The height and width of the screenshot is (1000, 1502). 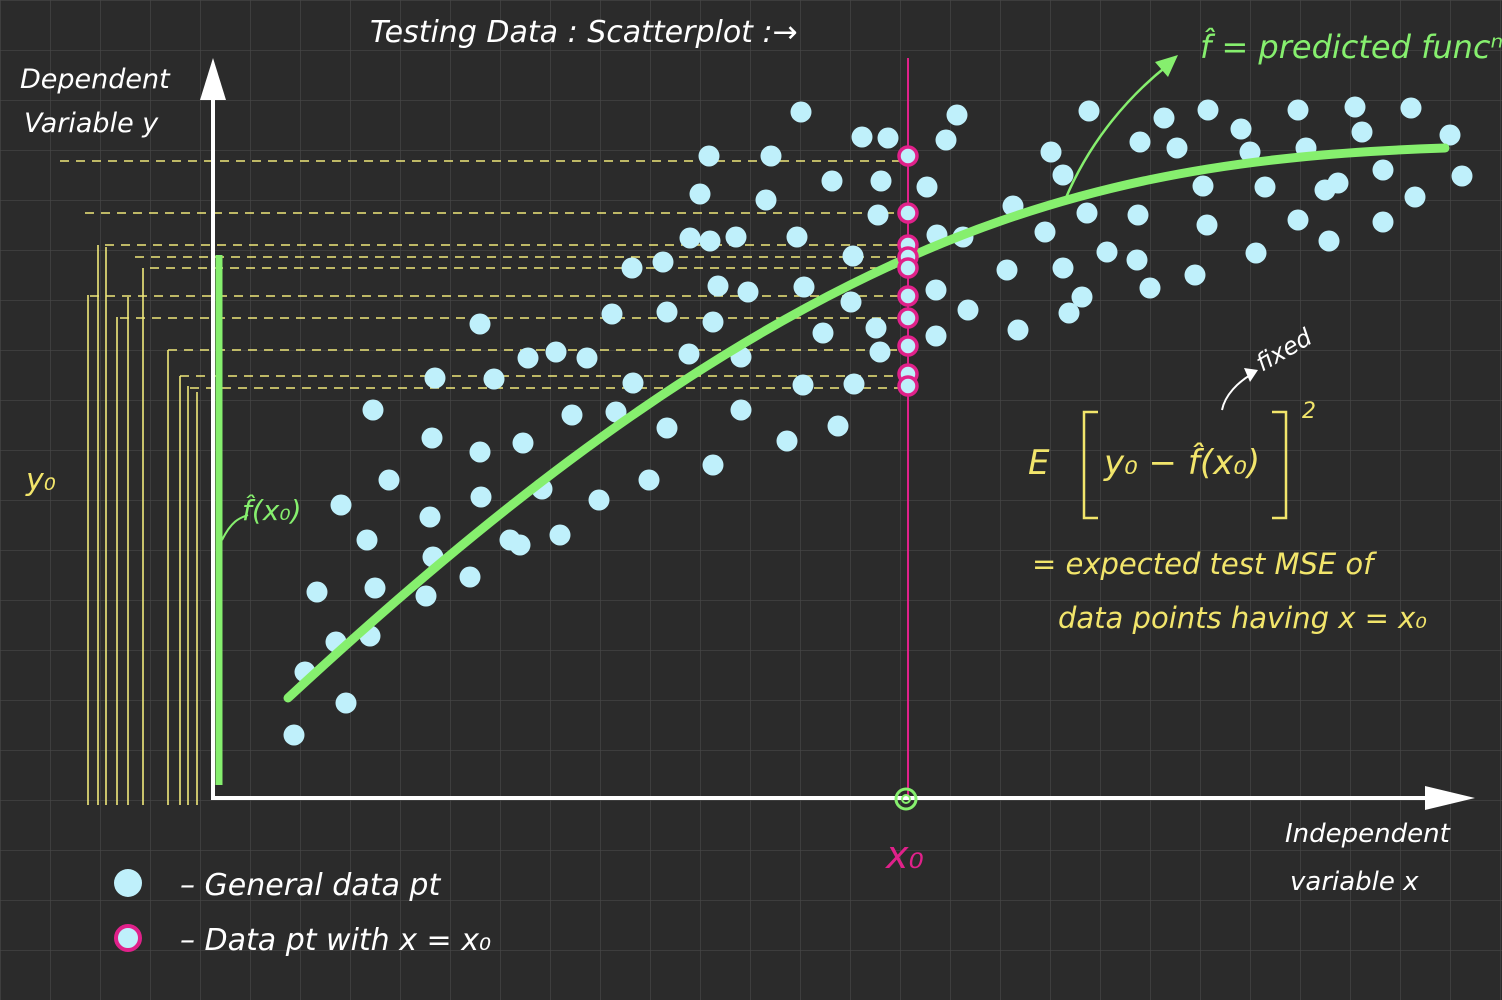 I want to click on y-axis-arrow-icon, so click(x=213, y=79).